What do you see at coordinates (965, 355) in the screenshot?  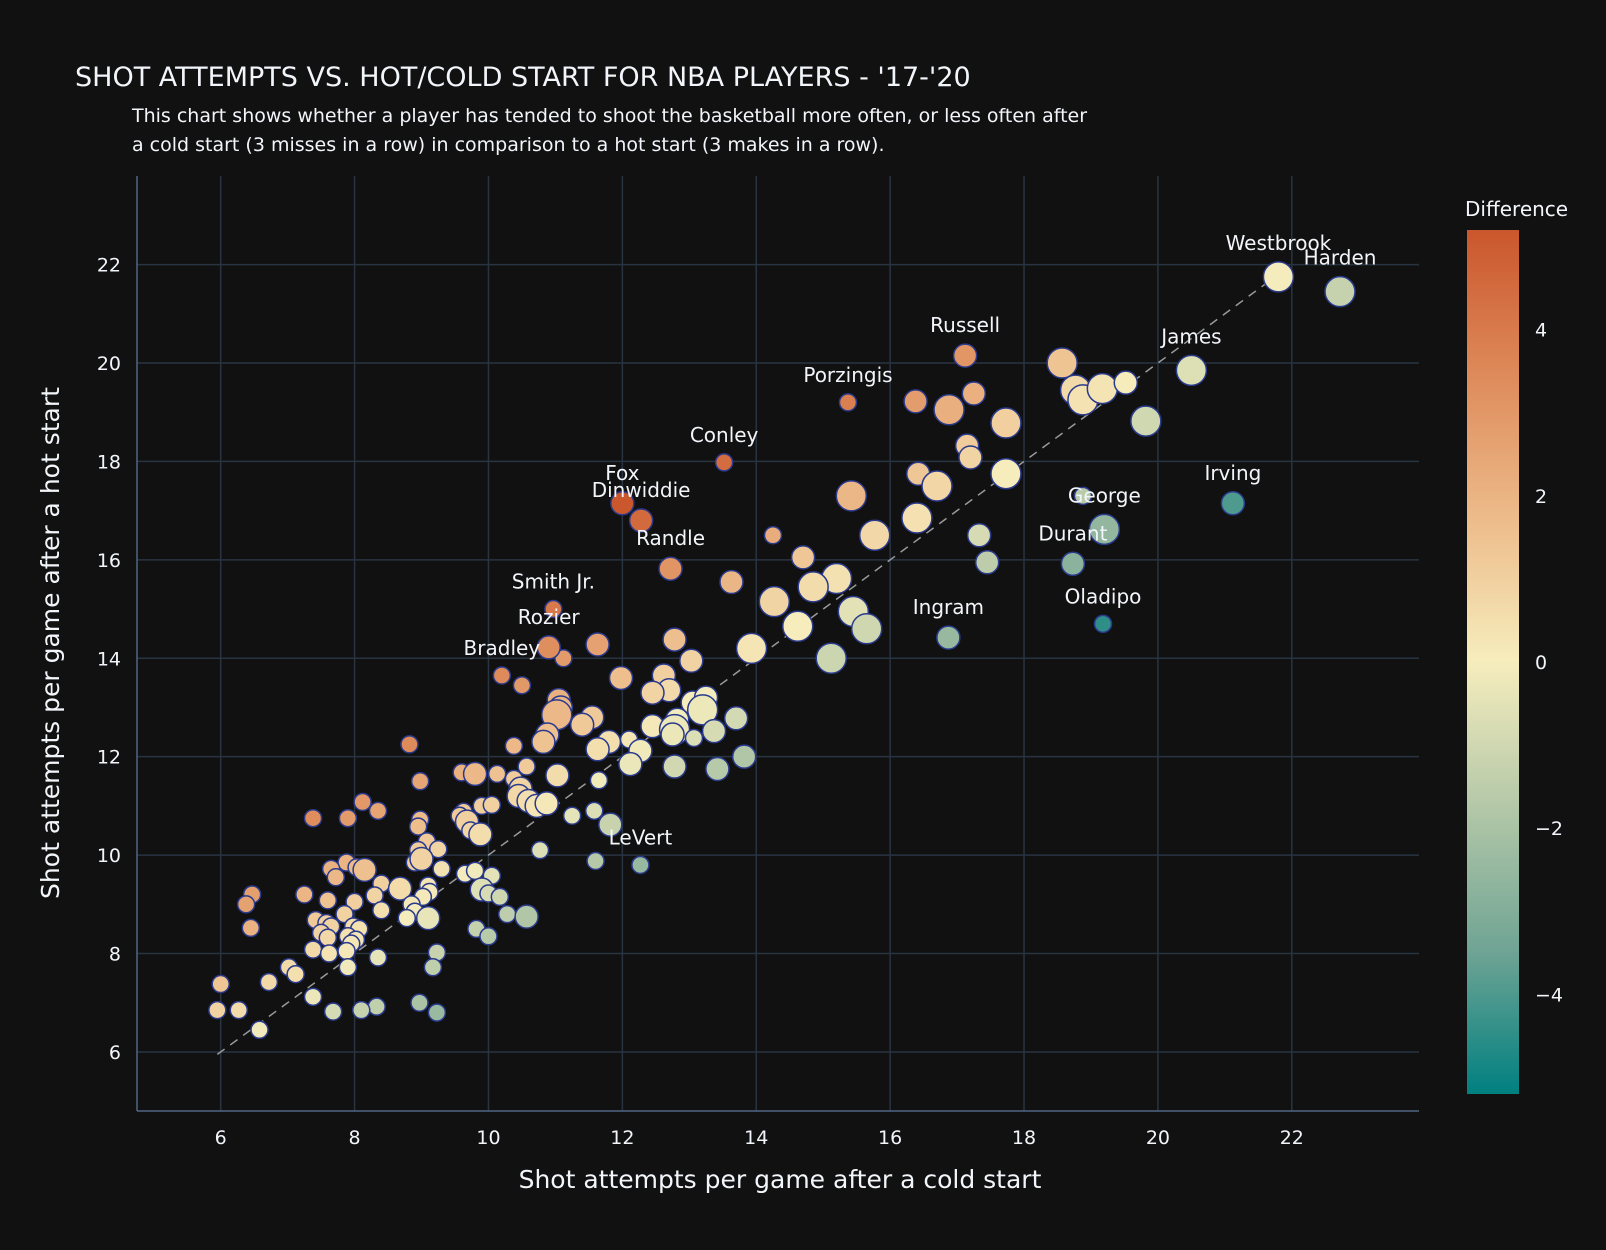 I see `point-russell` at bounding box center [965, 355].